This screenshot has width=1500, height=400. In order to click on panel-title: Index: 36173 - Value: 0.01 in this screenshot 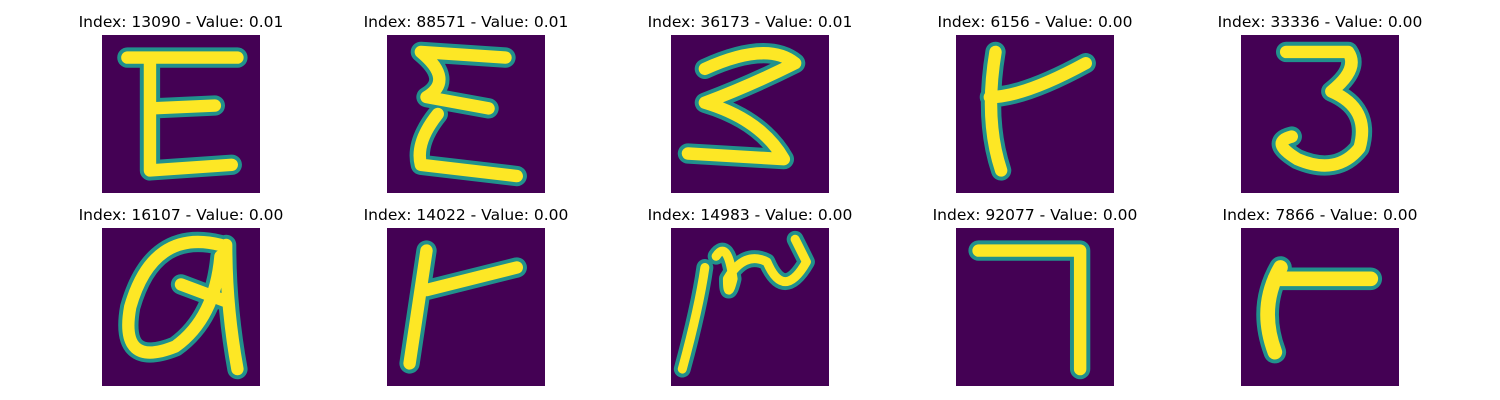, I will do `click(750, 22)`.